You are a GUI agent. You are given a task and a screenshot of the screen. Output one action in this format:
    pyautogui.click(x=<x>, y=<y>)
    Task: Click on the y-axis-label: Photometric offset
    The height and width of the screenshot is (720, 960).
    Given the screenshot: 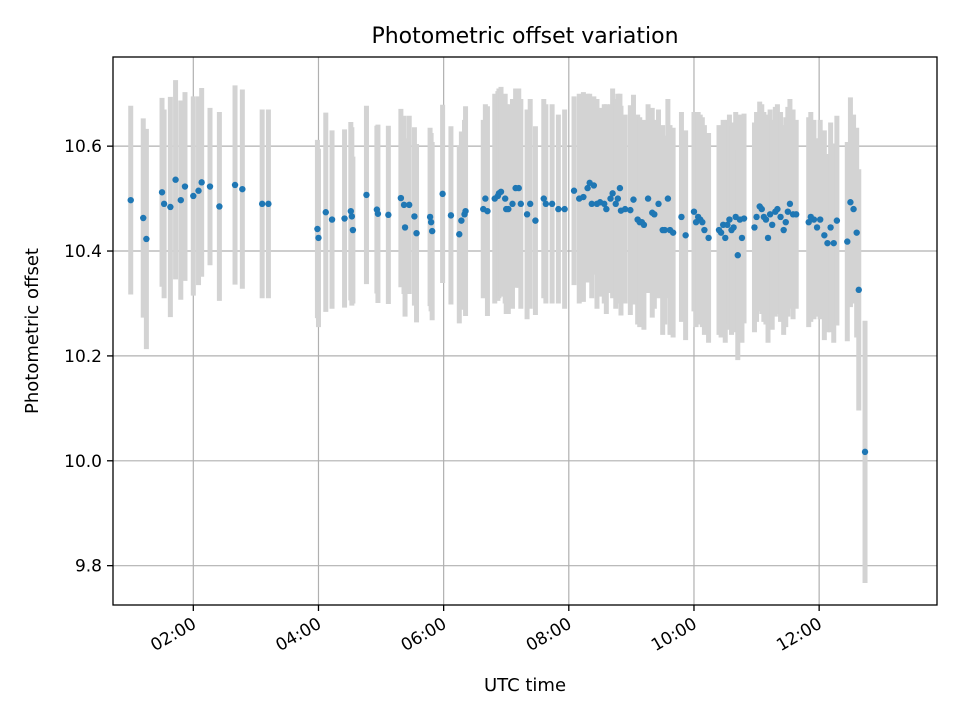 What is the action you would take?
    pyautogui.click(x=32, y=331)
    